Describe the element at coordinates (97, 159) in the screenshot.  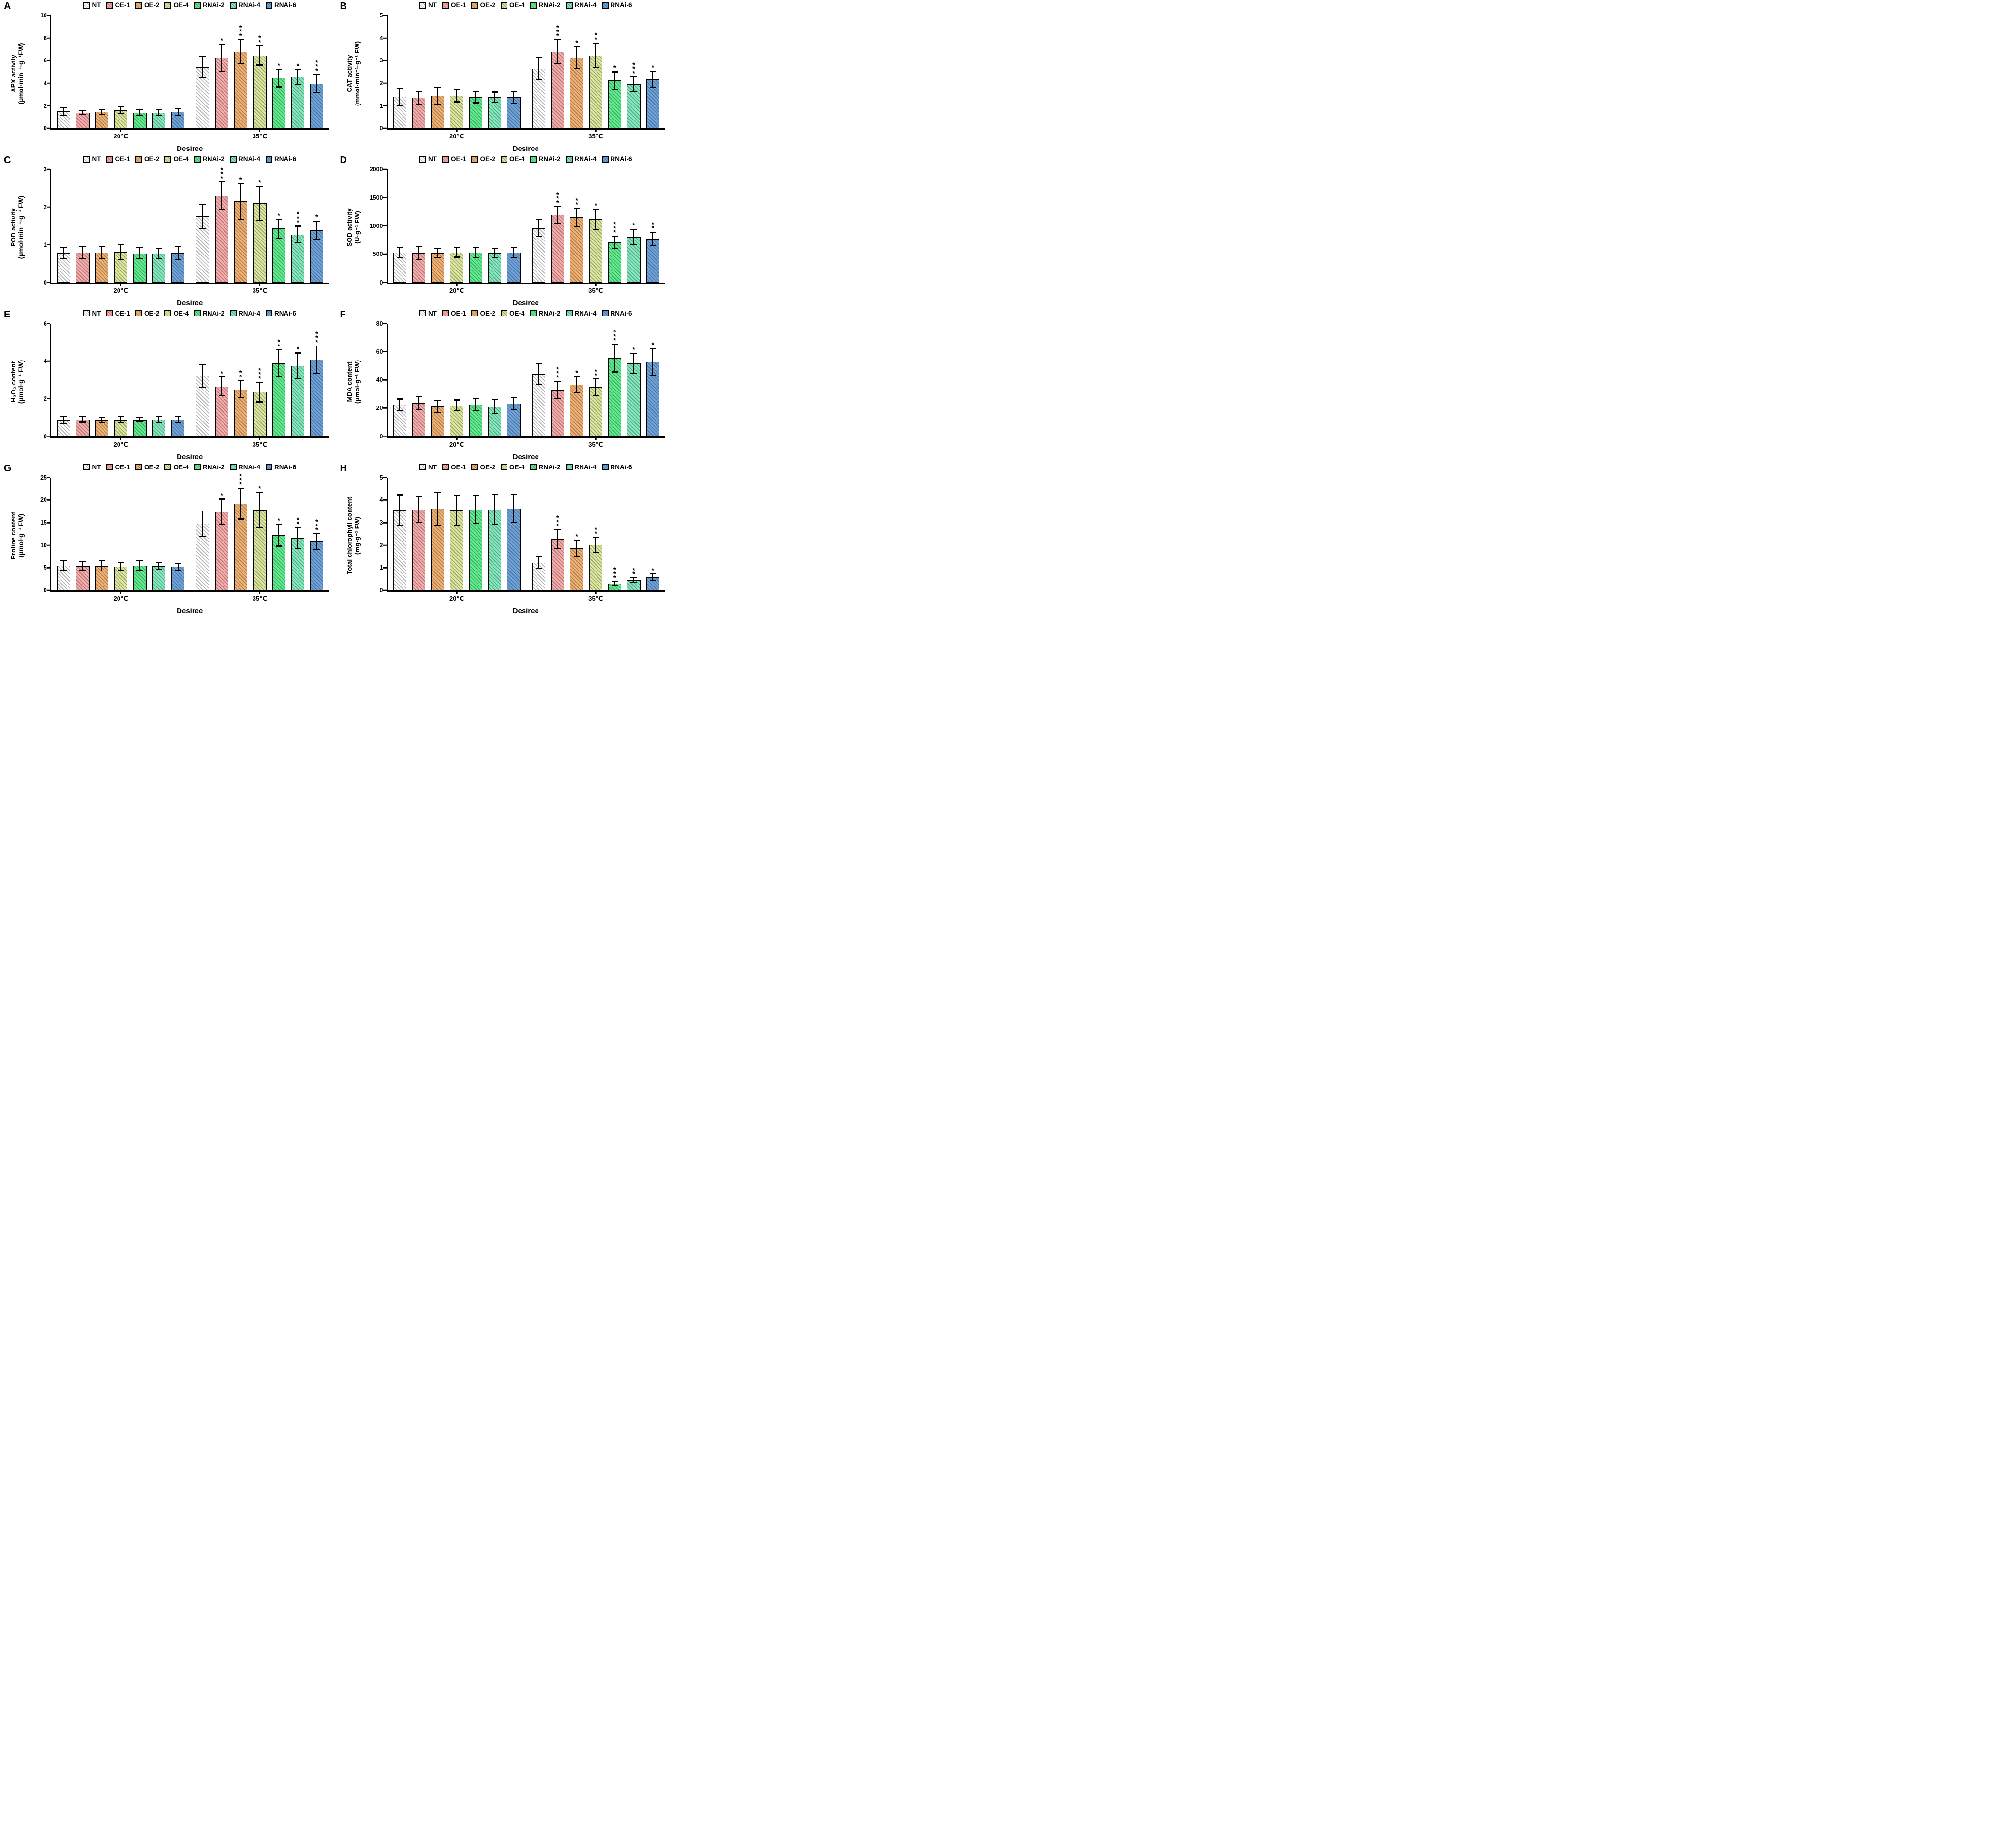
I see `legend-label: NT` at that location.